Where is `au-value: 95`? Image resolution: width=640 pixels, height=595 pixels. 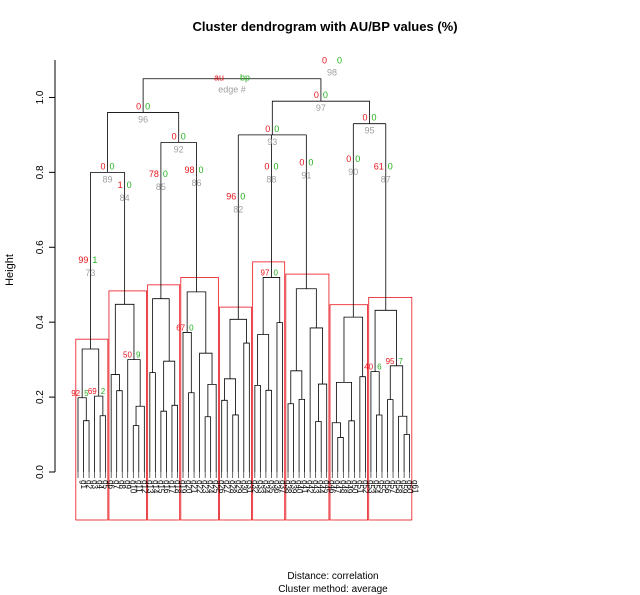 au-value: 95 is located at coordinates (390, 361).